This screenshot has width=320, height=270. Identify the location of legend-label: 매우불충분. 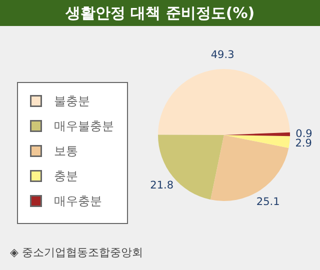
(84, 126).